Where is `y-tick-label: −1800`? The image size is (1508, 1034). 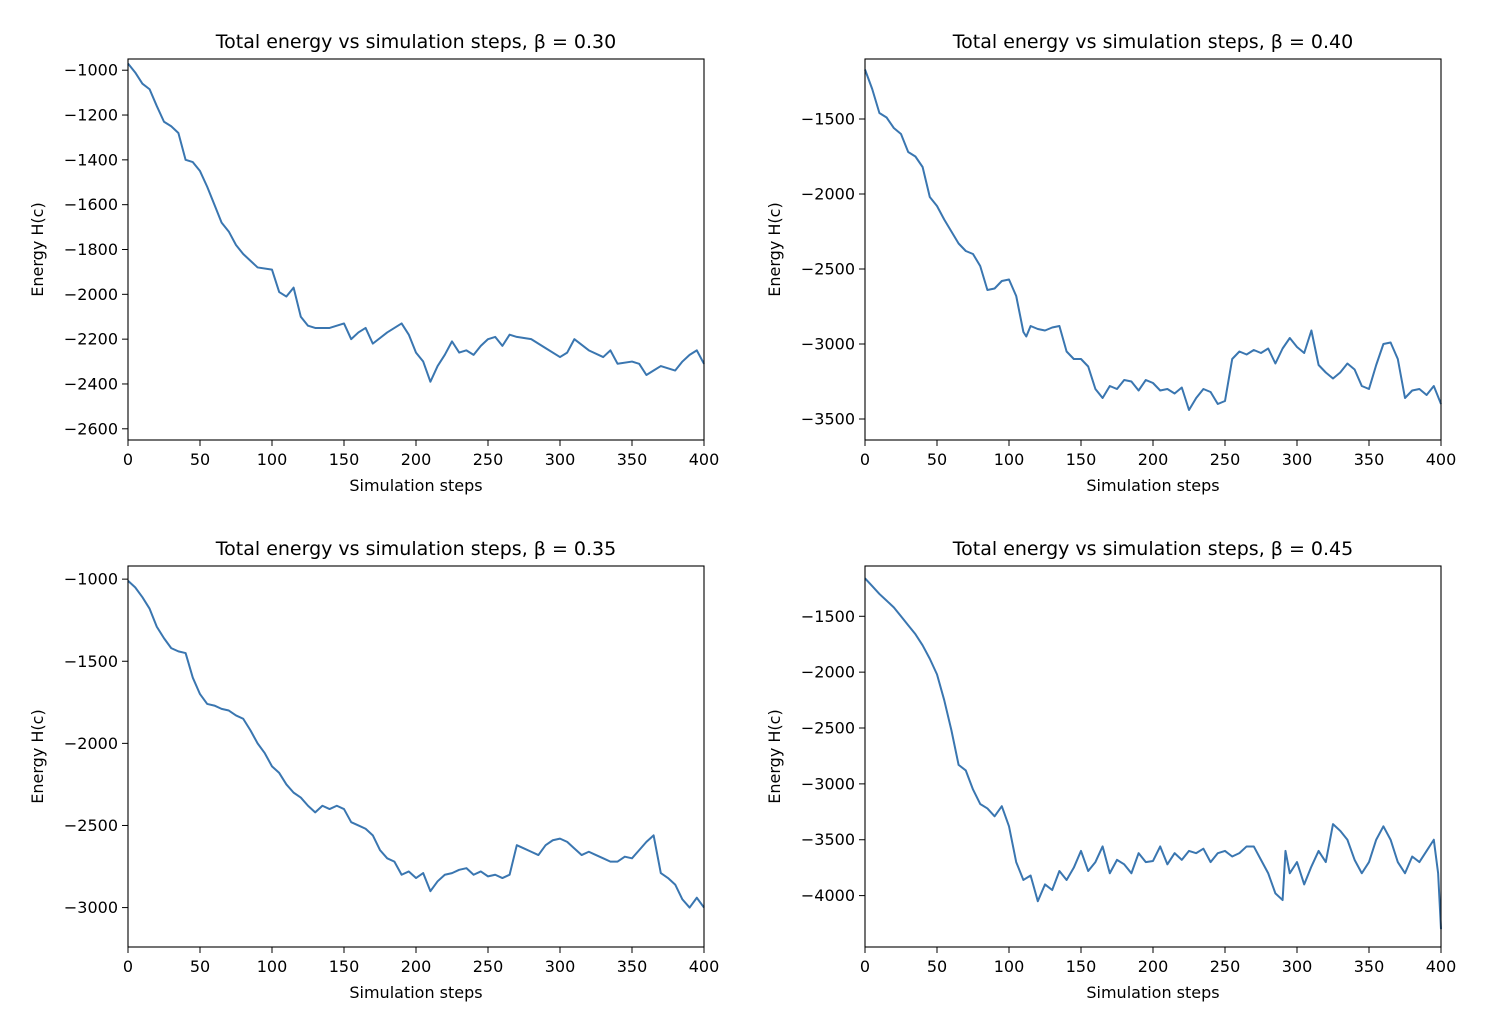 y-tick-label: −1800 is located at coordinates (91, 249).